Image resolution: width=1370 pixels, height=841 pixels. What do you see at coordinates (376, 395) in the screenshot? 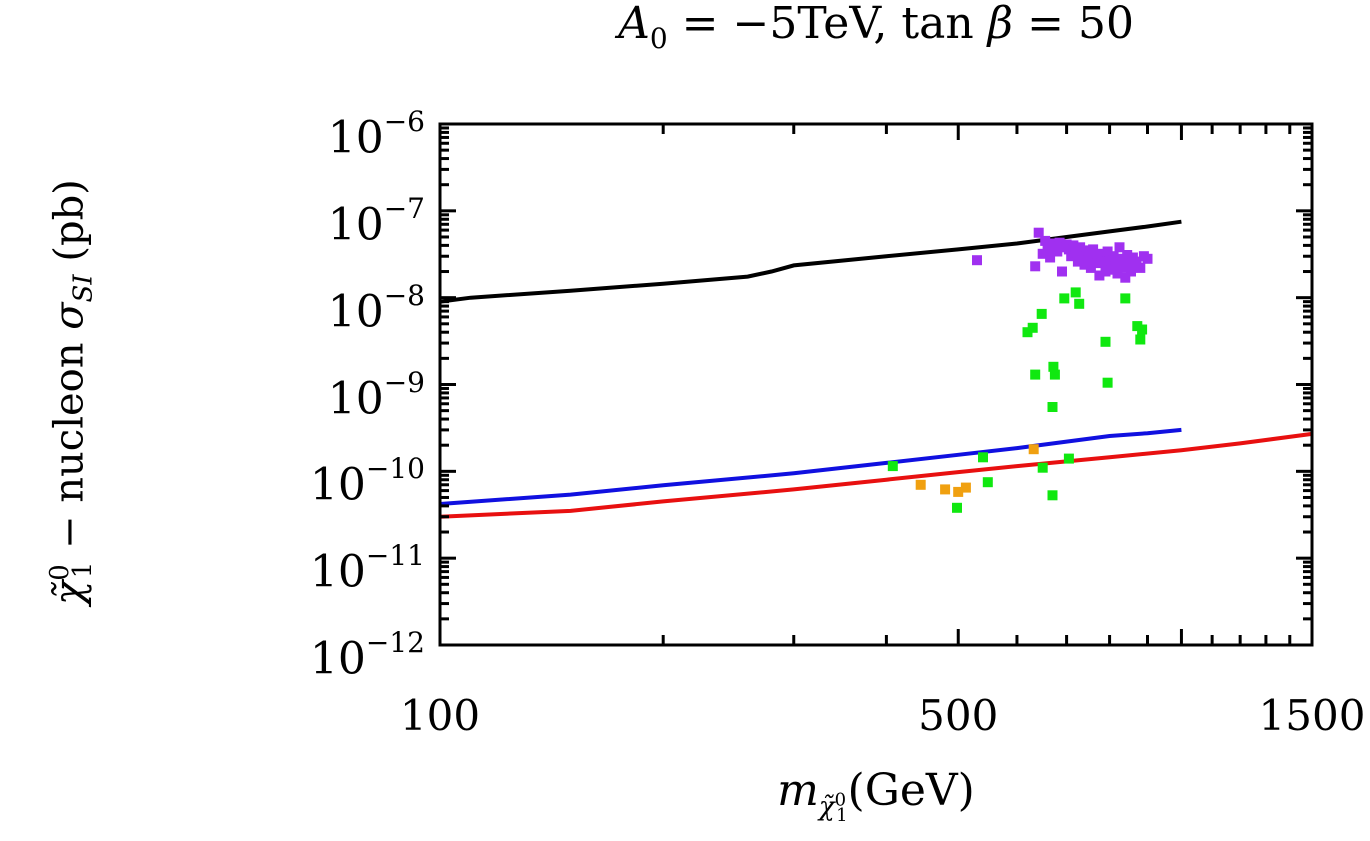
I see `y-tick-label: 10⁻⁹` at bounding box center [376, 395].